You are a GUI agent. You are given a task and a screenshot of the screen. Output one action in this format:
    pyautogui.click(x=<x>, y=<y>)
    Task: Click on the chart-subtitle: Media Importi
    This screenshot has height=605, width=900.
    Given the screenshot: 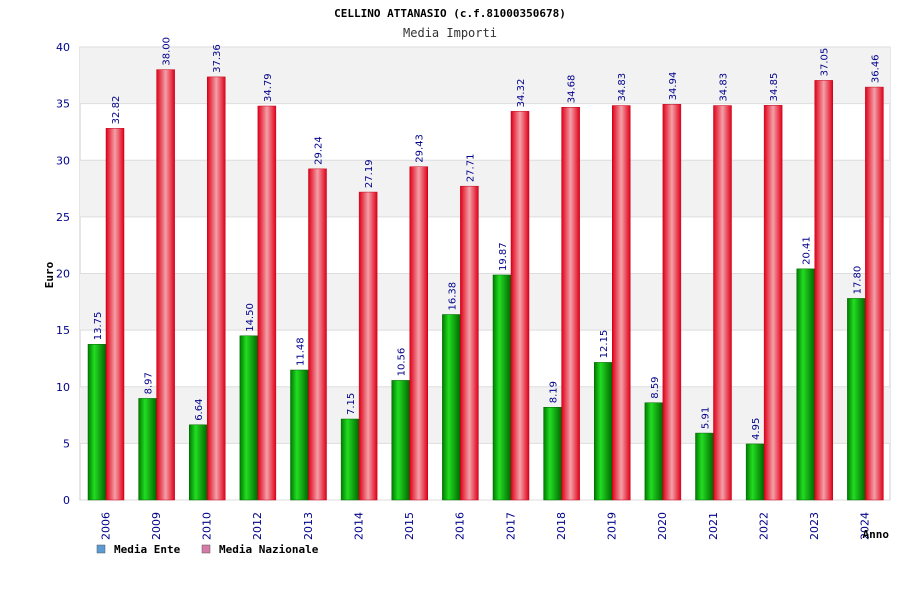 What is the action you would take?
    pyautogui.click(x=450, y=33)
    